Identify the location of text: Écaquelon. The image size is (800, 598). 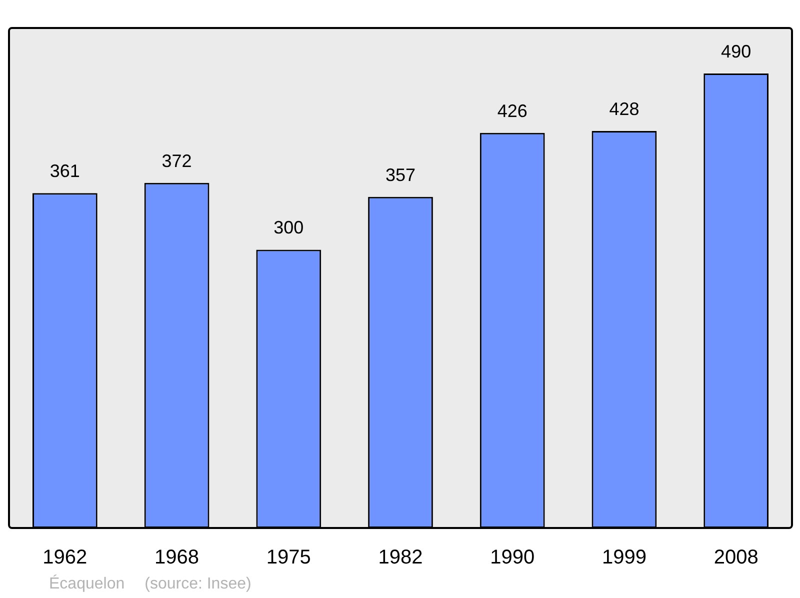
(87, 583).